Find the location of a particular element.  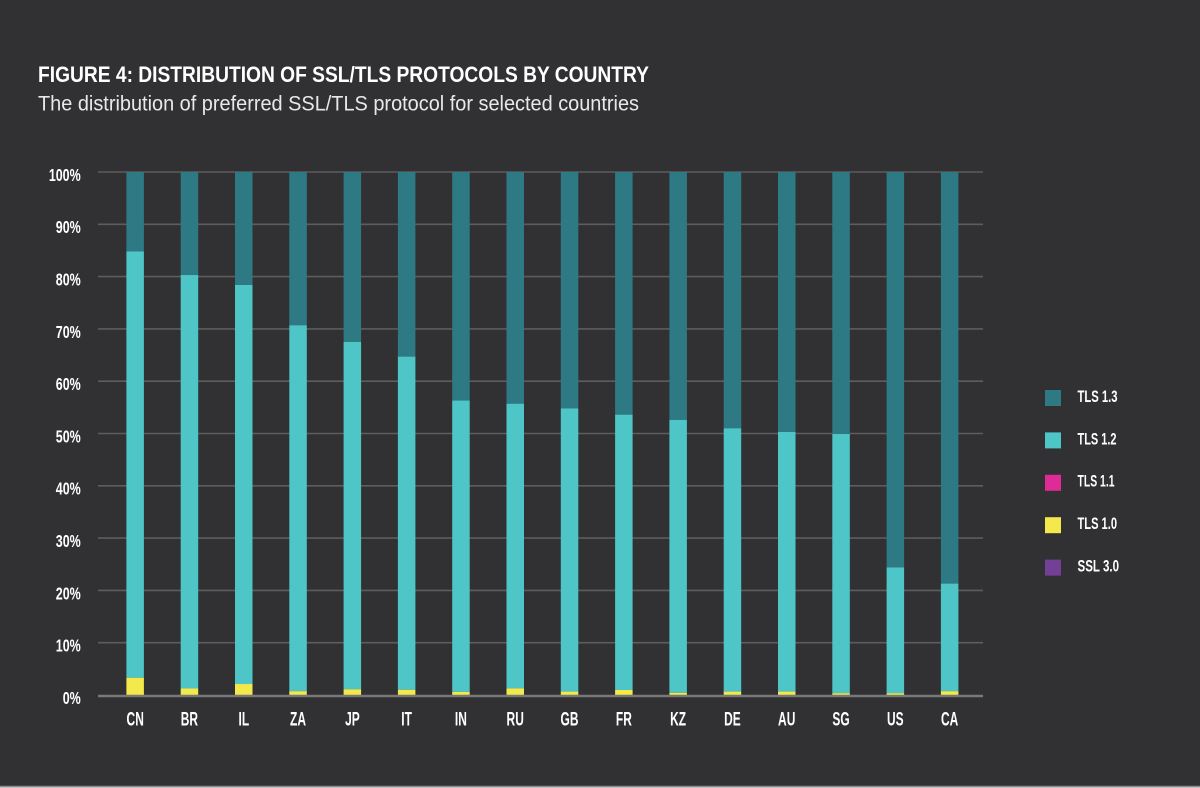

svg-text: TLS 1.3 is located at coordinates (1098, 397).